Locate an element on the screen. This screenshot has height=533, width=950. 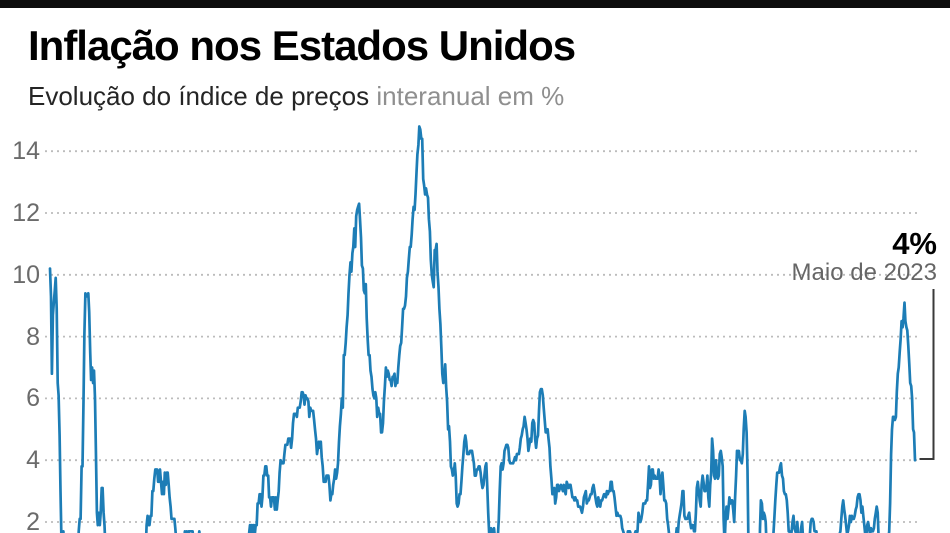
top-divider-bar is located at coordinates (475, 4).